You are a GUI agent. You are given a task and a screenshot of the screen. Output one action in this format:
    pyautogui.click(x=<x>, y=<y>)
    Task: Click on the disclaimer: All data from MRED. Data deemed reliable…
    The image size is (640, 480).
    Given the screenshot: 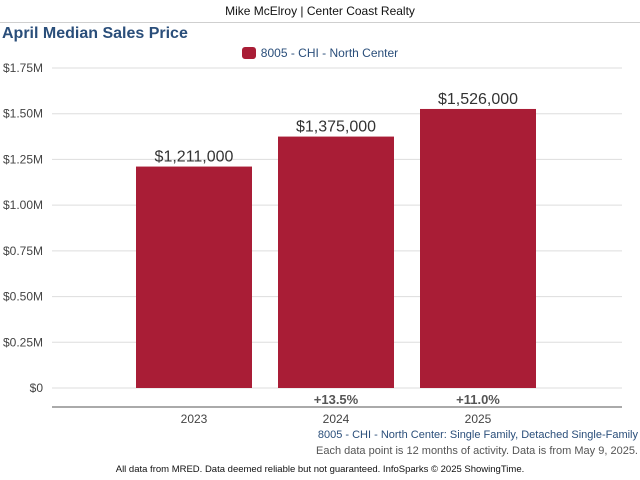 What is the action you would take?
    pyautogui.click(x=320, y=469)
    